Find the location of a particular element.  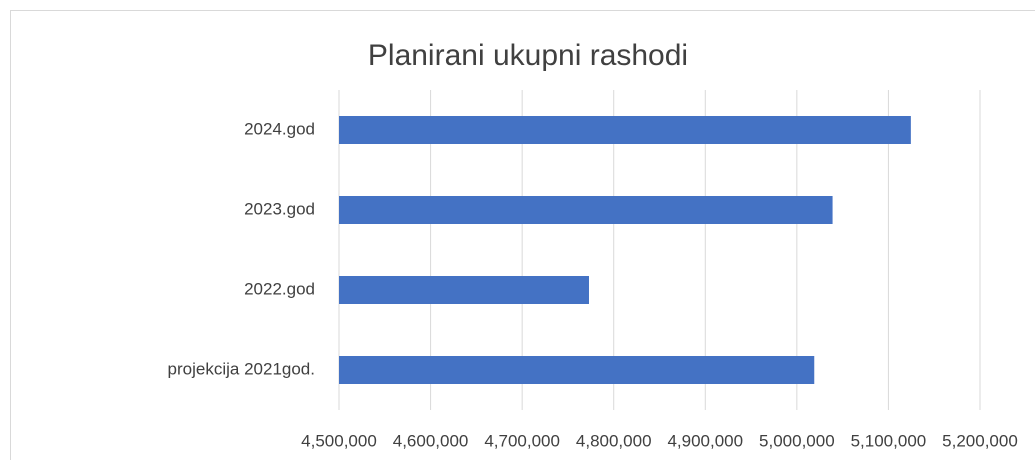

x-tick-label: 4,900,000 is located at coordinates (705, 440).